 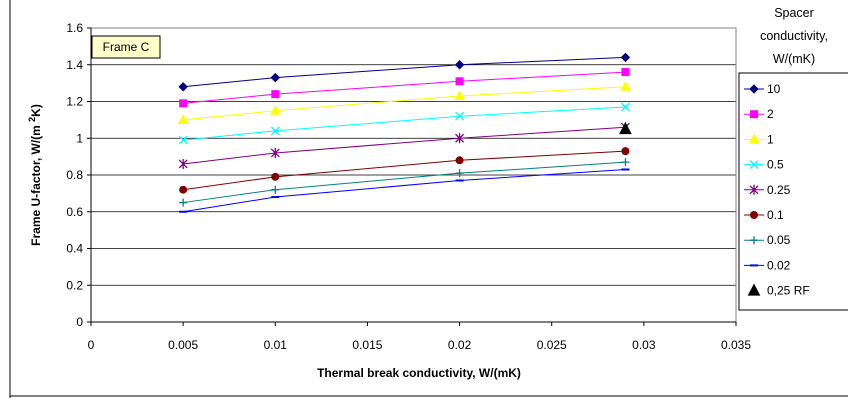 What do you see at coordinates (91, 345) in the screenshot?
I see `x-tick-label: 0` at bounding box center [91, 345].